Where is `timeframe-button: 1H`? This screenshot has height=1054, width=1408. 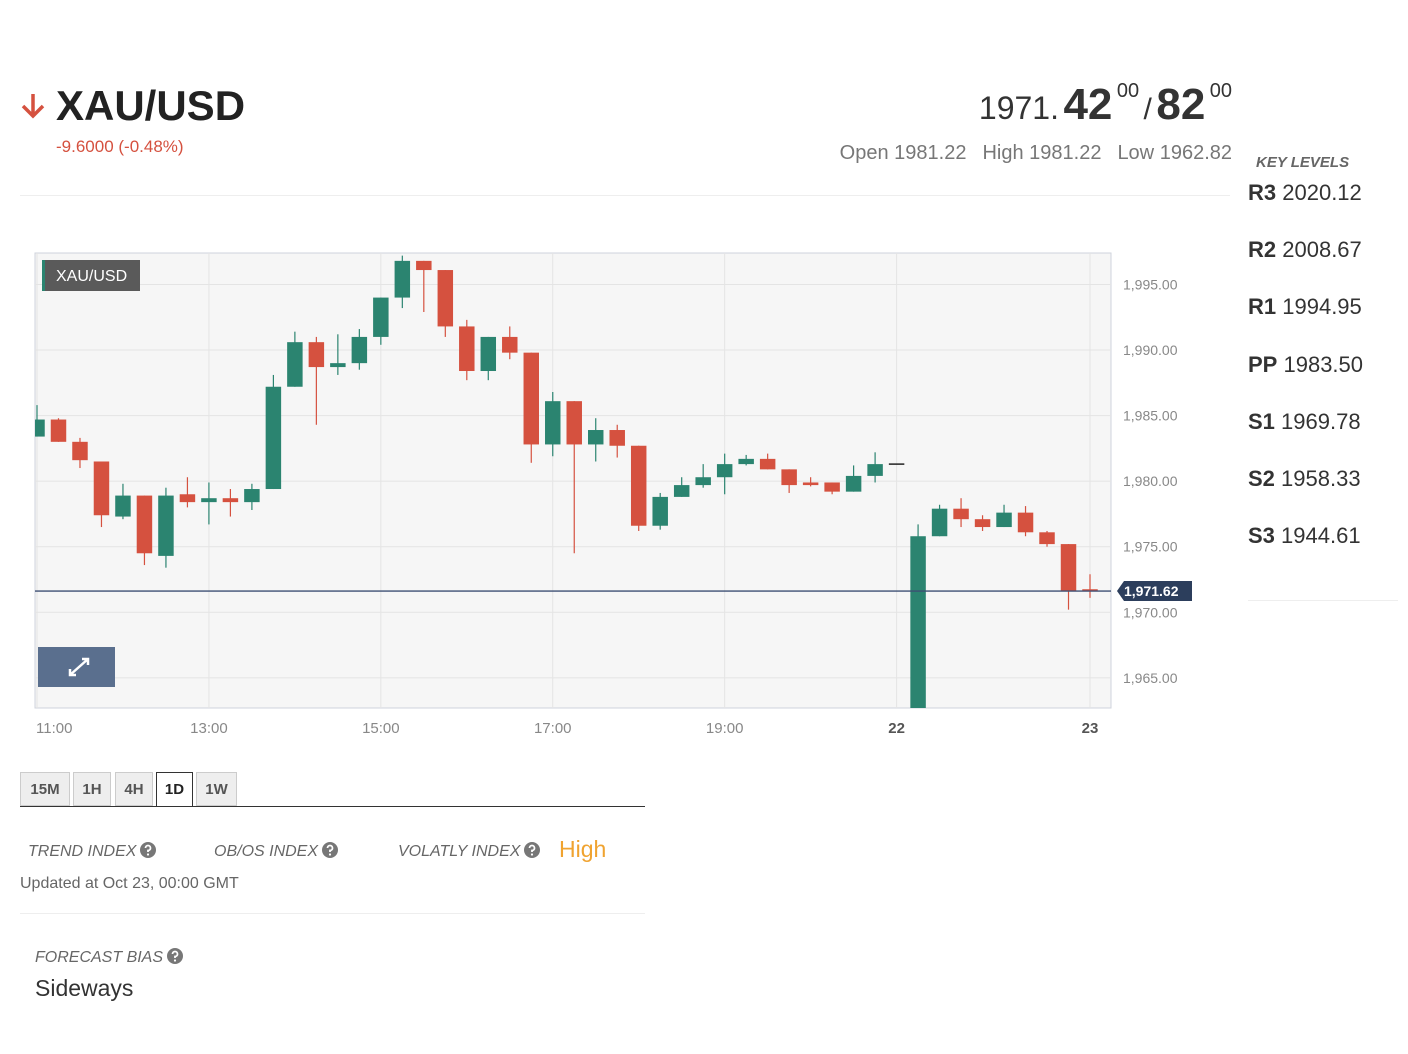 timeframe-button: 1H is located at coordinates (92, 789).